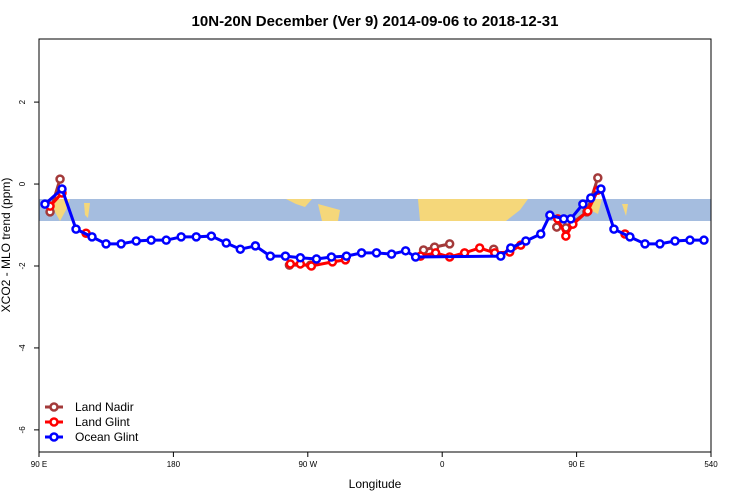  What do you see at coordinates (6, 245) in the screenshot?
I see `y-axis-label: XCO2 - MLO trend (ppm)` at bounding box center [6, 245].